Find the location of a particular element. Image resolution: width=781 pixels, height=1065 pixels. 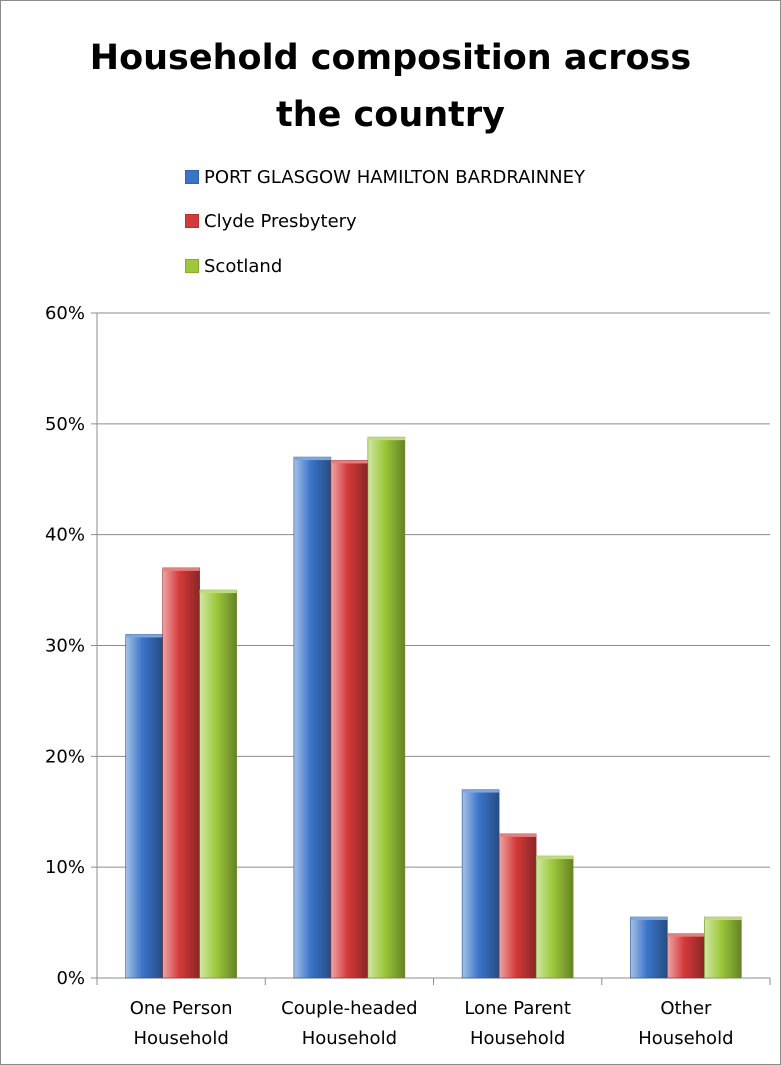

x-tick-label: Couple-headed is located at coordinates (349, 1008).